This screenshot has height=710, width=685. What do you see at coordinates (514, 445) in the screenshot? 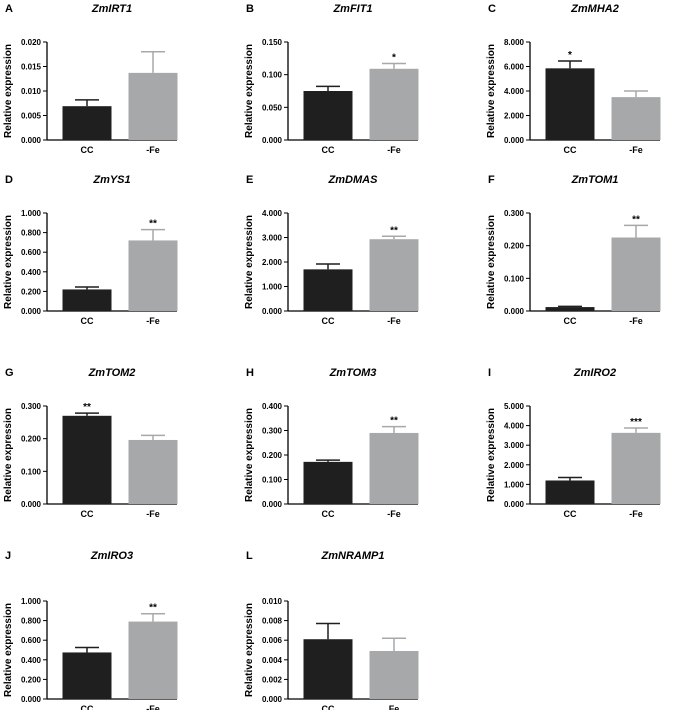
I see `y-tick-label: 3.000` at bounding box center [514, 445].